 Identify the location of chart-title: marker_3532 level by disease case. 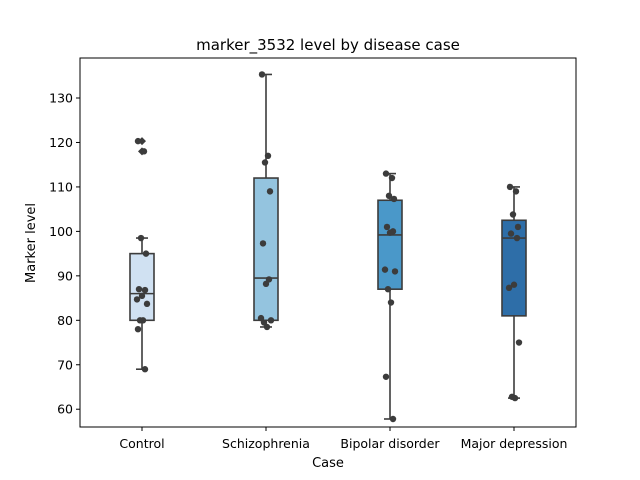
(328, 45).